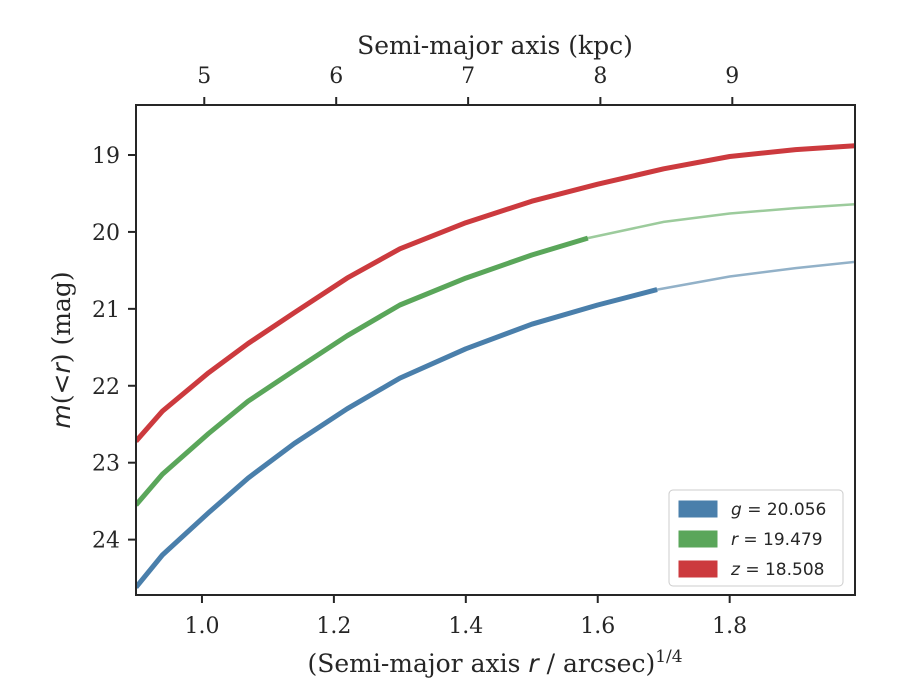 The width and height of the screenshot is (900, 700). Describe the element at coordinates (729, 626) in the screenshot. I see `x-tick-label: 1.8` at that location.